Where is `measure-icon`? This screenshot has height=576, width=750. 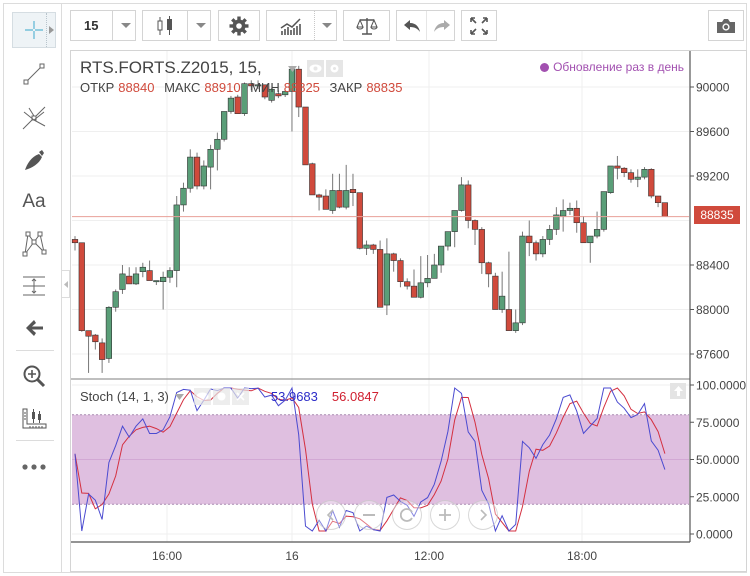 measure-icon is located at coordinates (34, 286).